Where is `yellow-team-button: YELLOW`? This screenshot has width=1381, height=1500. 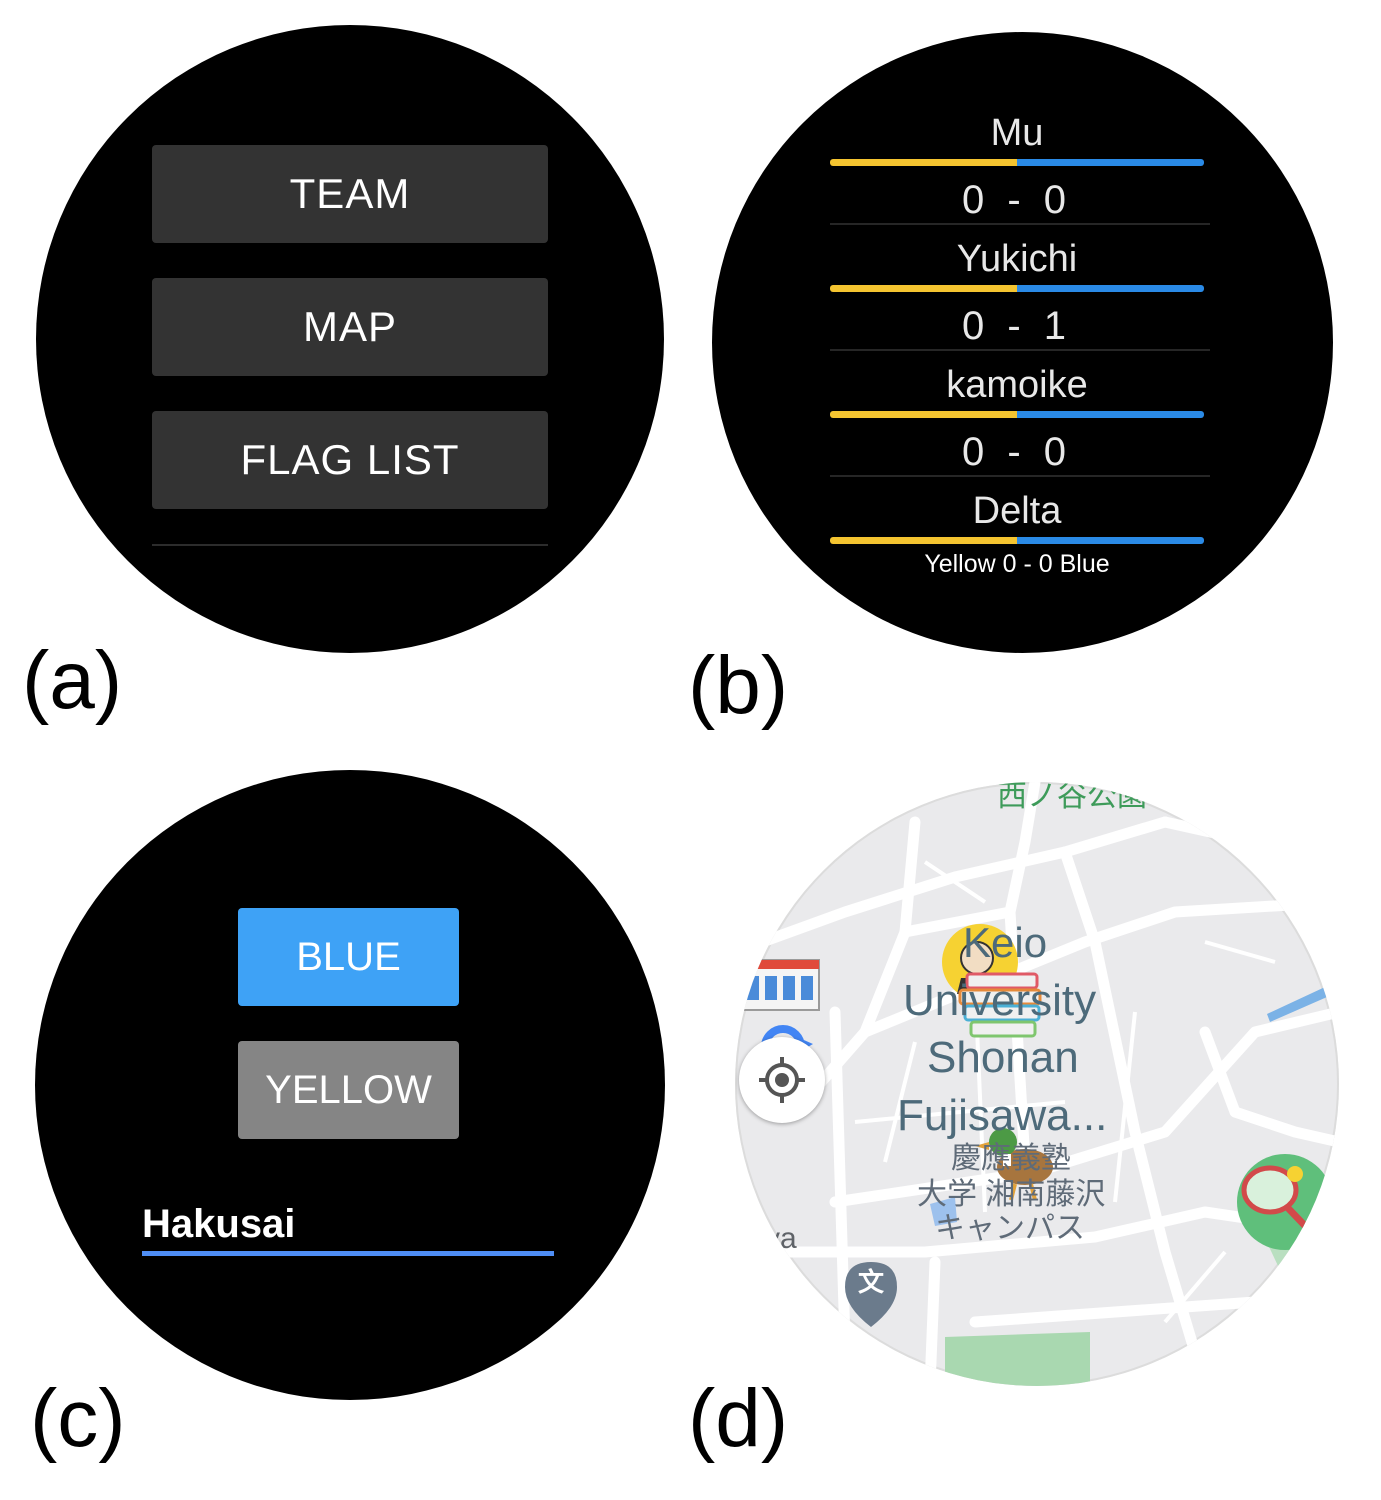
yellow-team-button: YELLOW is located at coordinates (348, 1090).